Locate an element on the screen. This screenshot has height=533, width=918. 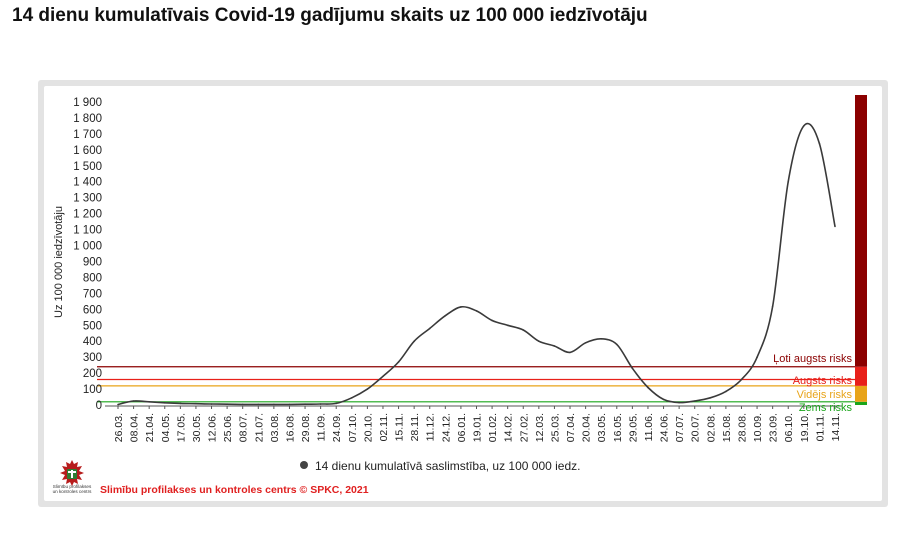
threshold-lines is located at coordinates (476, 384).